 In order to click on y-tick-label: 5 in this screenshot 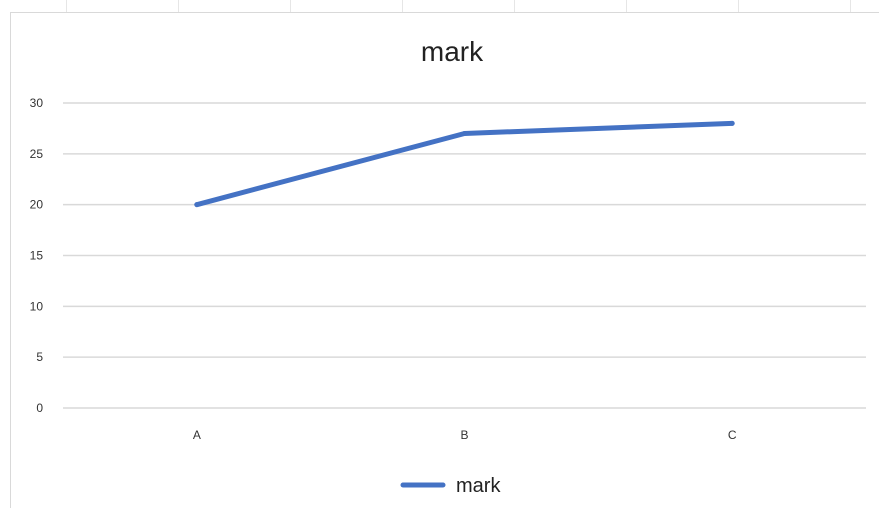, I will do `click(39, 357)`.